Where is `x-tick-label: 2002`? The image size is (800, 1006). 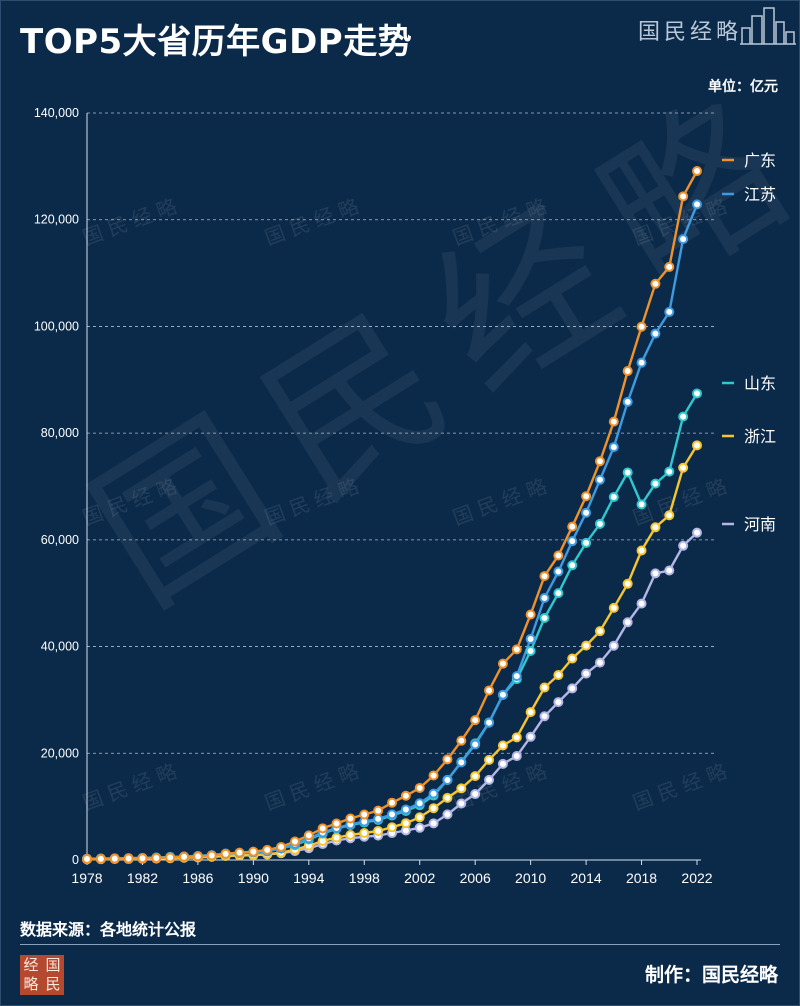 x-tick-label: 2002 is located at coordinates (419, 878).